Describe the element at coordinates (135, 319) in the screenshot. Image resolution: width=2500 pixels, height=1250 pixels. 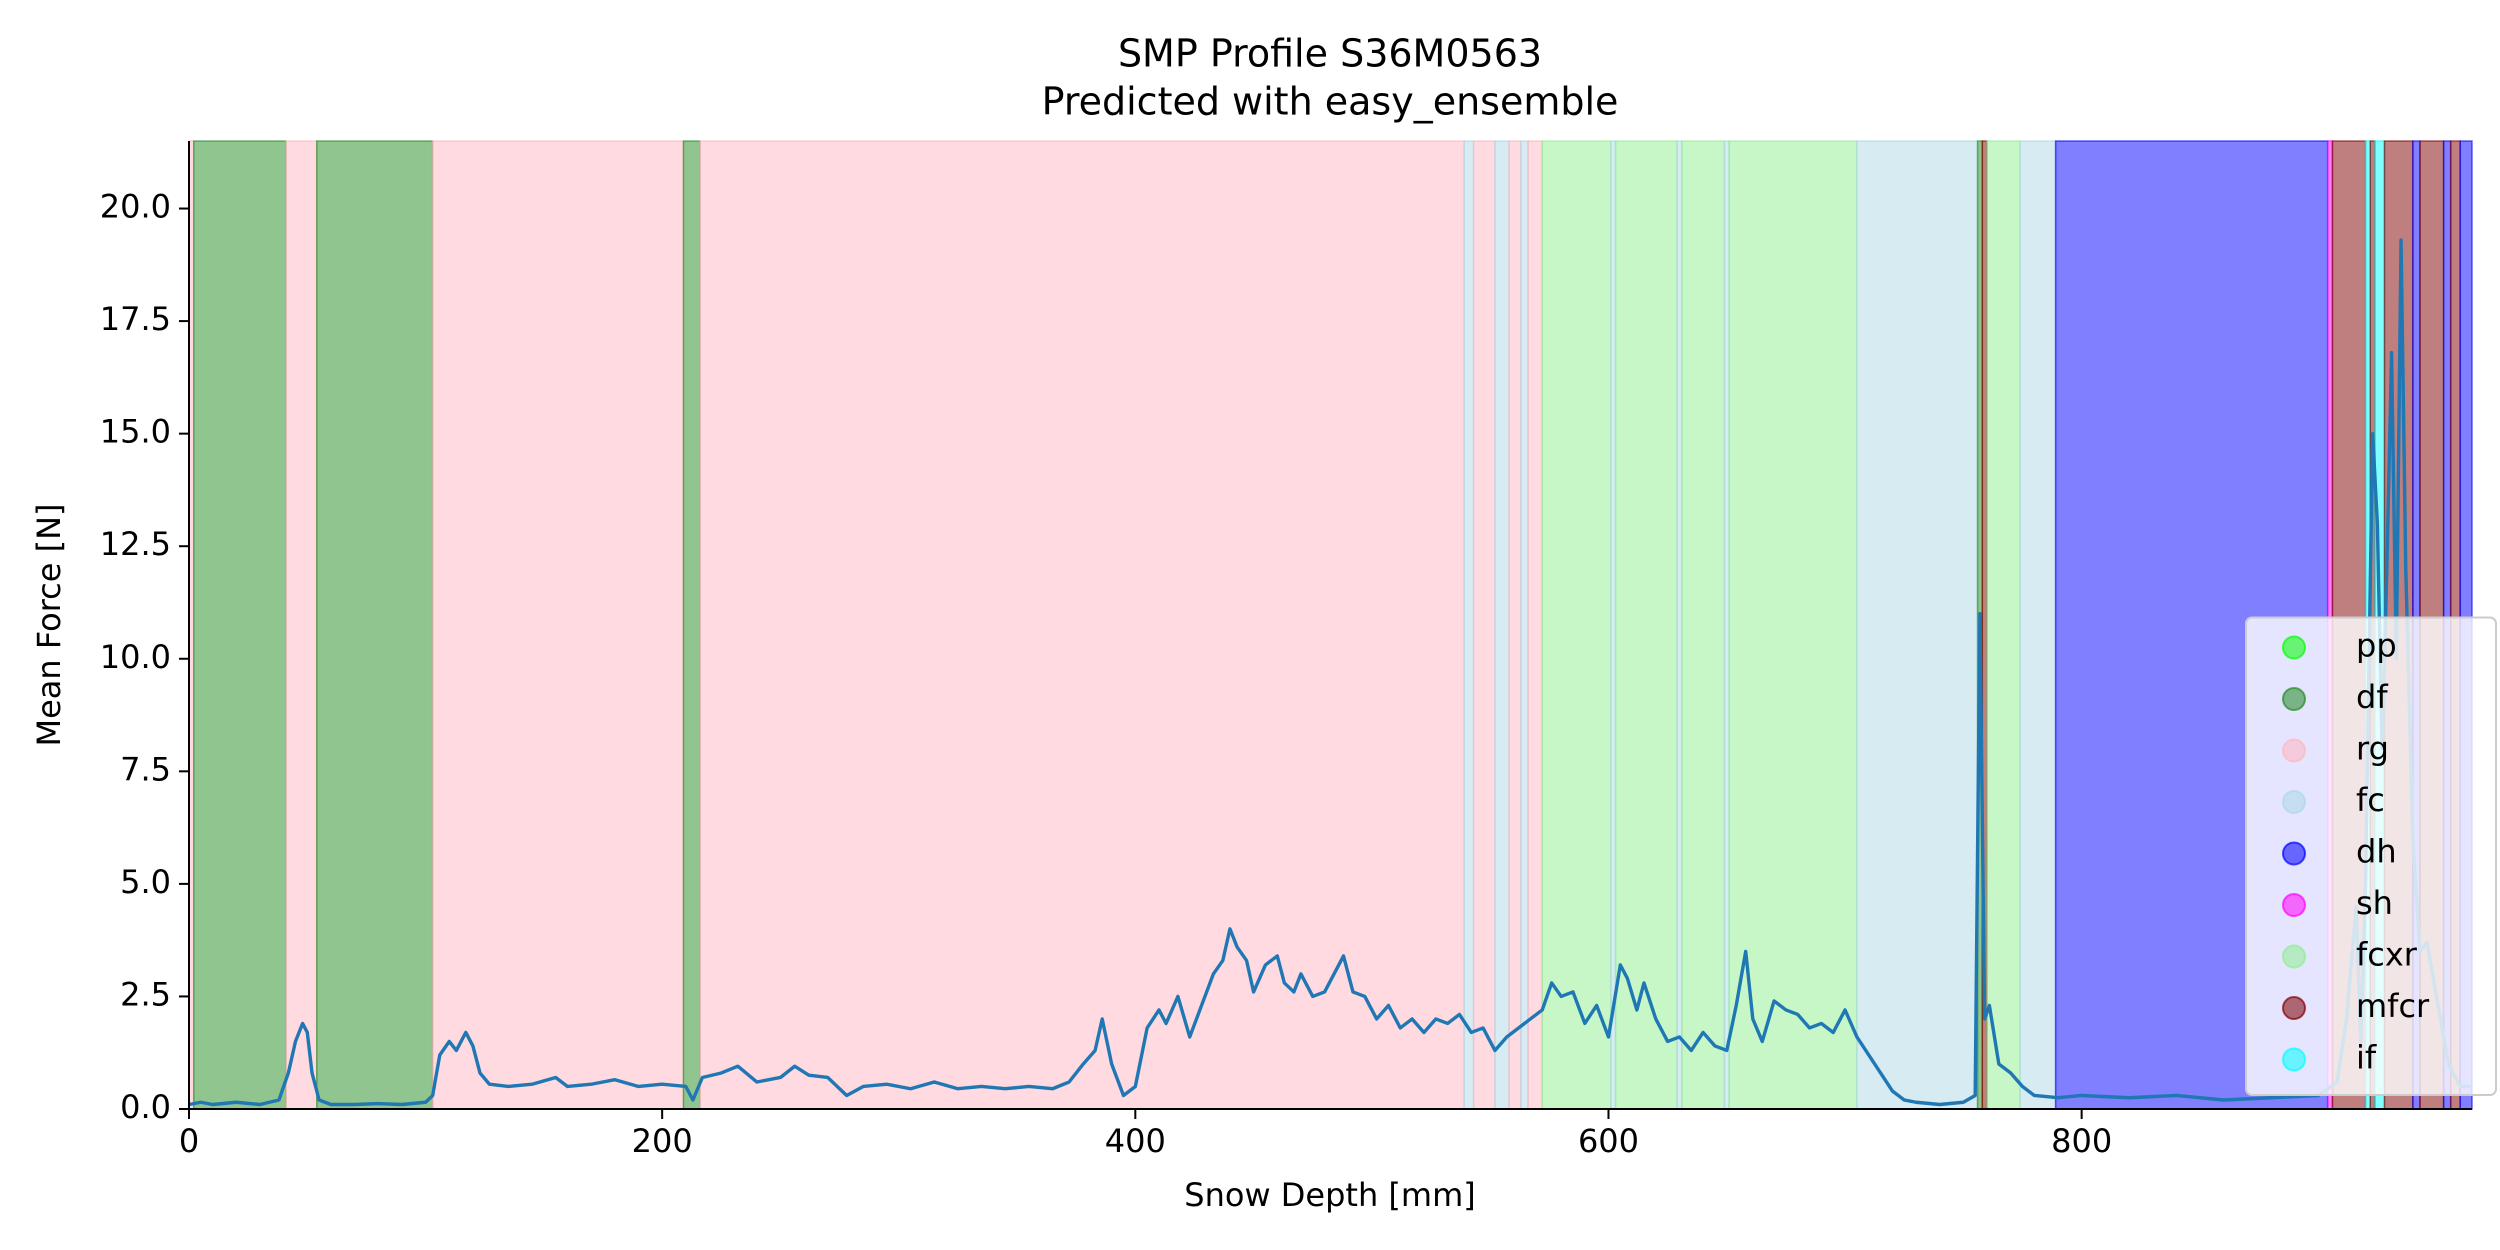
I see `y-tick-label: 17.5` at that location.